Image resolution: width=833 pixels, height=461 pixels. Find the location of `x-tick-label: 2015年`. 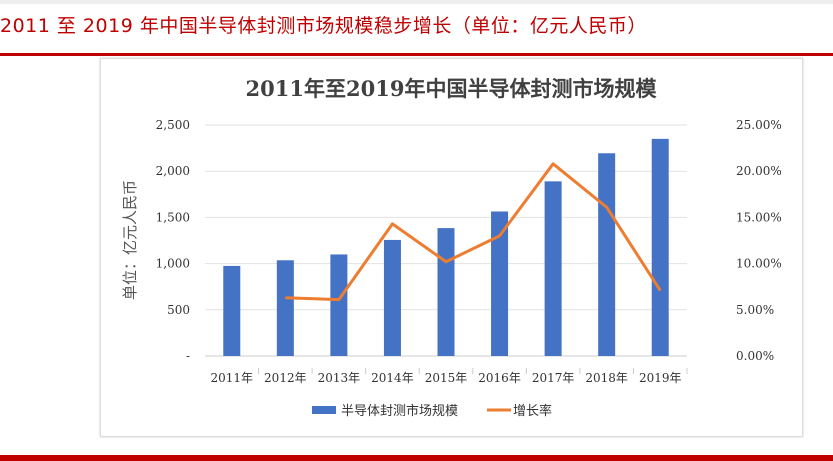

x-tick-label: 2015年 is located at coordinates (446, 378).